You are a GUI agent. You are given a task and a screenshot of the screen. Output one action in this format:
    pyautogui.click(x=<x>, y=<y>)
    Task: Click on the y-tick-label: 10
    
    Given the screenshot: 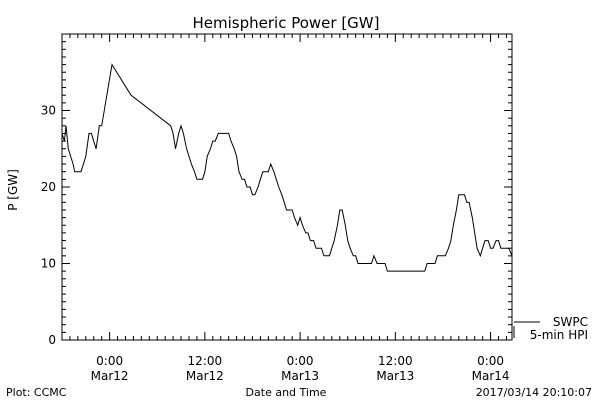 What is the action you would take?
    pyautogui.click(x=48, y=264)
    